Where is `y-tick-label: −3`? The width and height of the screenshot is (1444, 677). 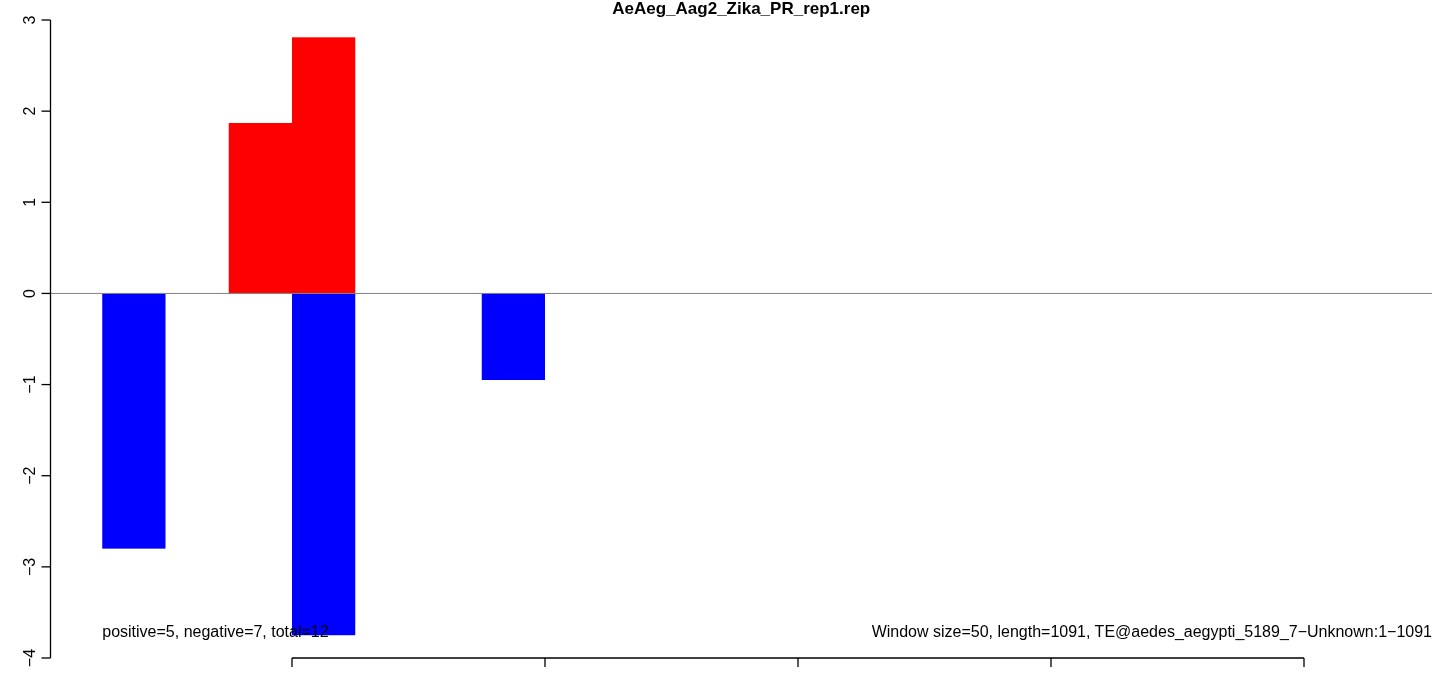 y-tick-label: −3 is located at coordinates (29, 566).